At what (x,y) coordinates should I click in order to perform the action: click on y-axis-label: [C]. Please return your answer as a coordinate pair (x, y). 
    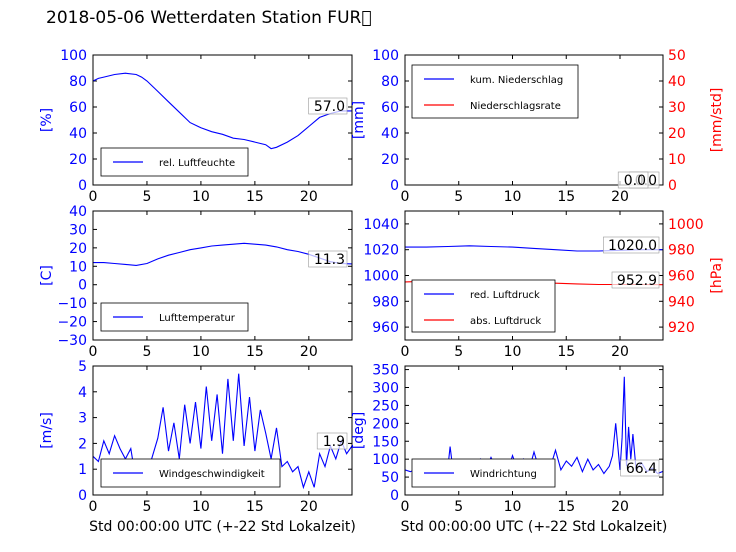
    Looking at the image, I should click on (47, 275).